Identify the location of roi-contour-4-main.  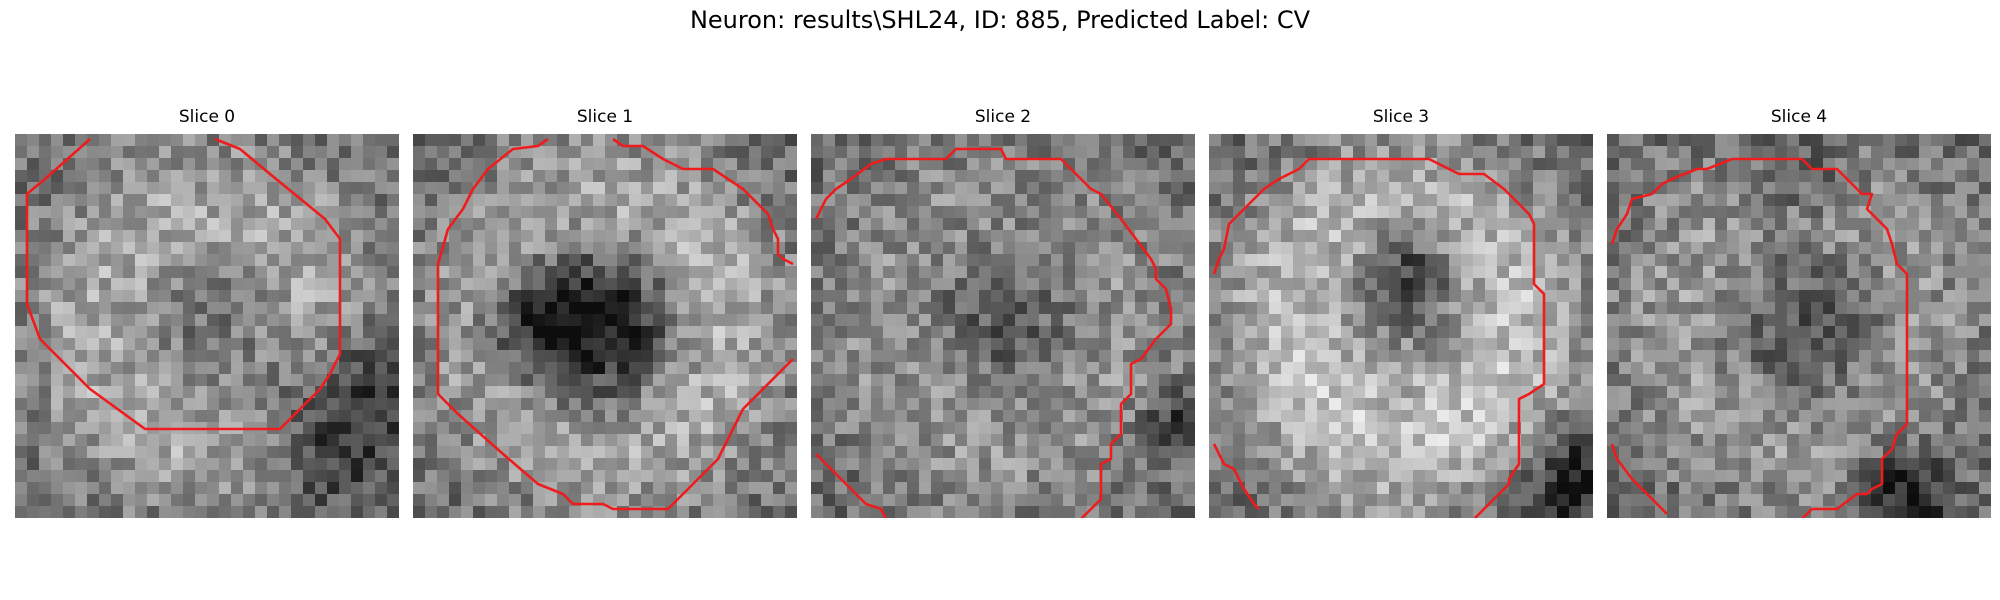
(1759, 337).